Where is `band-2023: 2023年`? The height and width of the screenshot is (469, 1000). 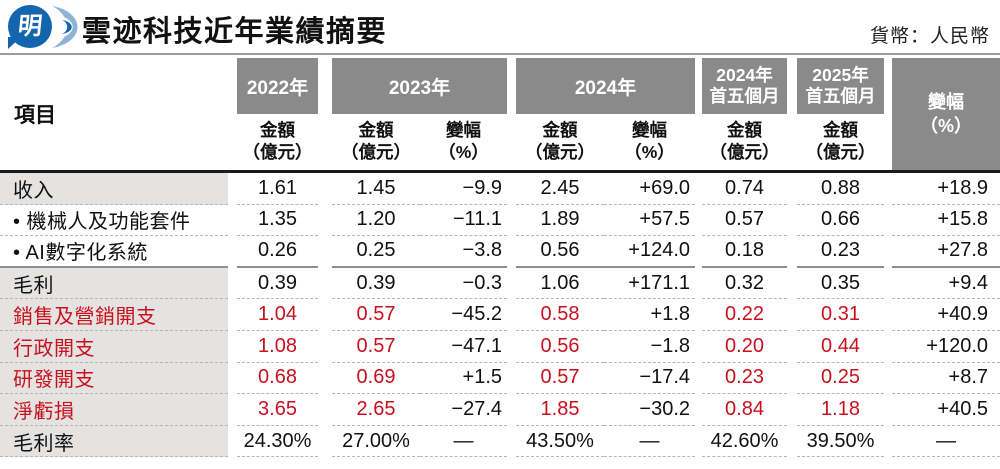 band-2023: 2023年 is located at coordinates (419, 86).